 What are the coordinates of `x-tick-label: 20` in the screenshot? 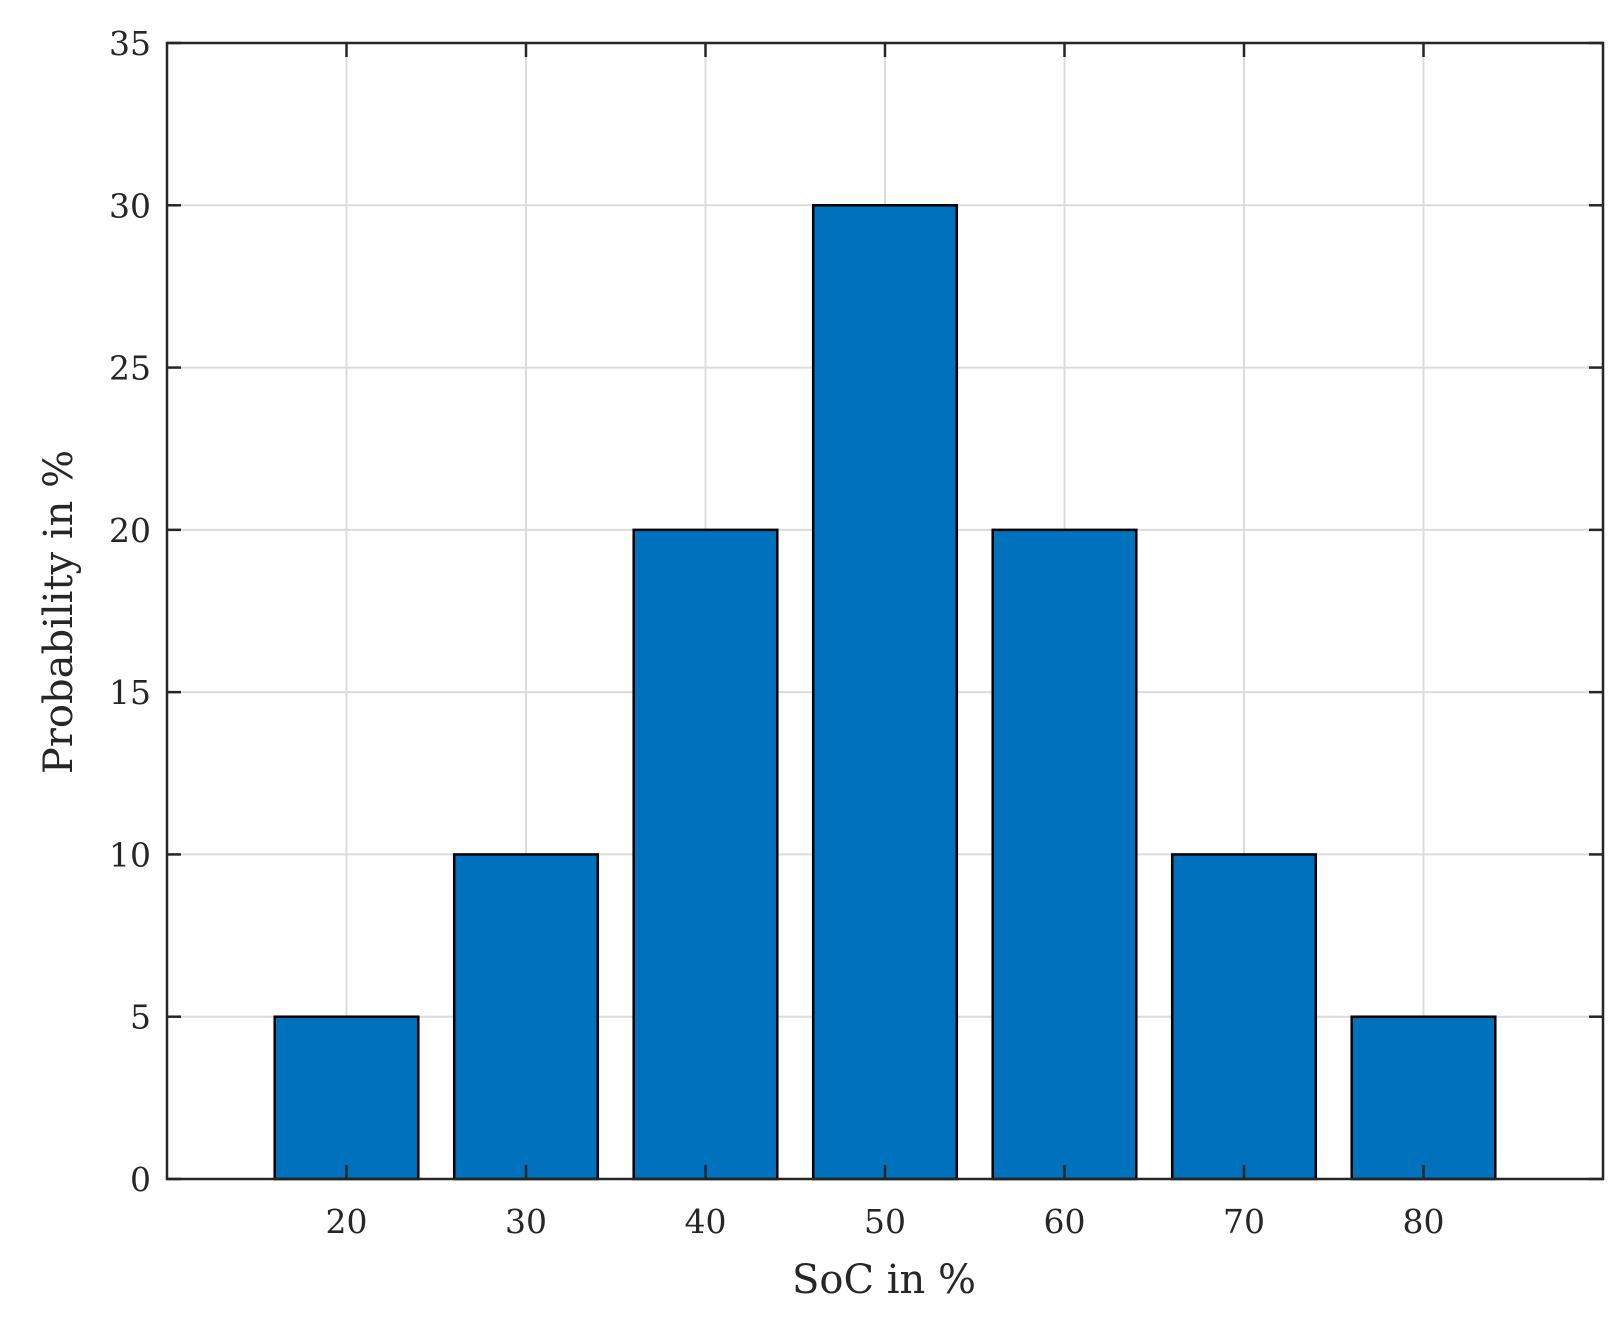 It's located at (347, 1221).